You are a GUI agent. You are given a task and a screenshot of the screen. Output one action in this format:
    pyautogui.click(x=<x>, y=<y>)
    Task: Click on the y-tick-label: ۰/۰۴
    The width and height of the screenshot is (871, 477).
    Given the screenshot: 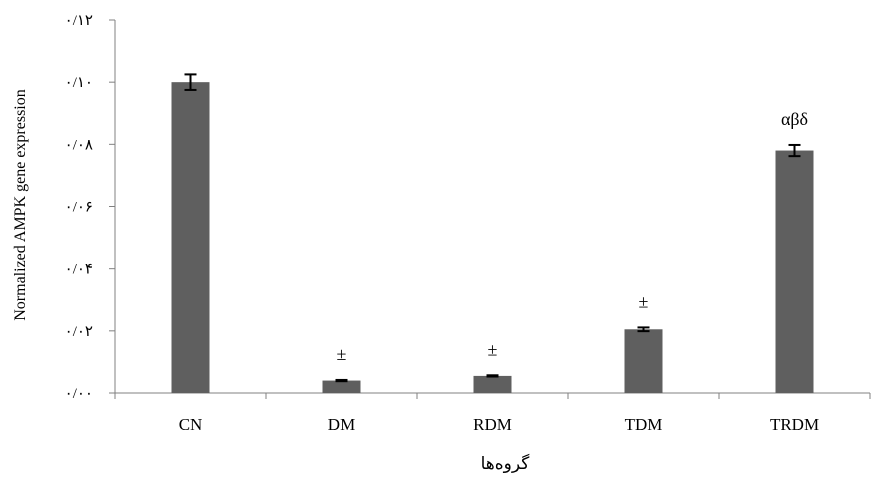 What is the action you would take?
    pyautogui.click(x=79, y=270)
    